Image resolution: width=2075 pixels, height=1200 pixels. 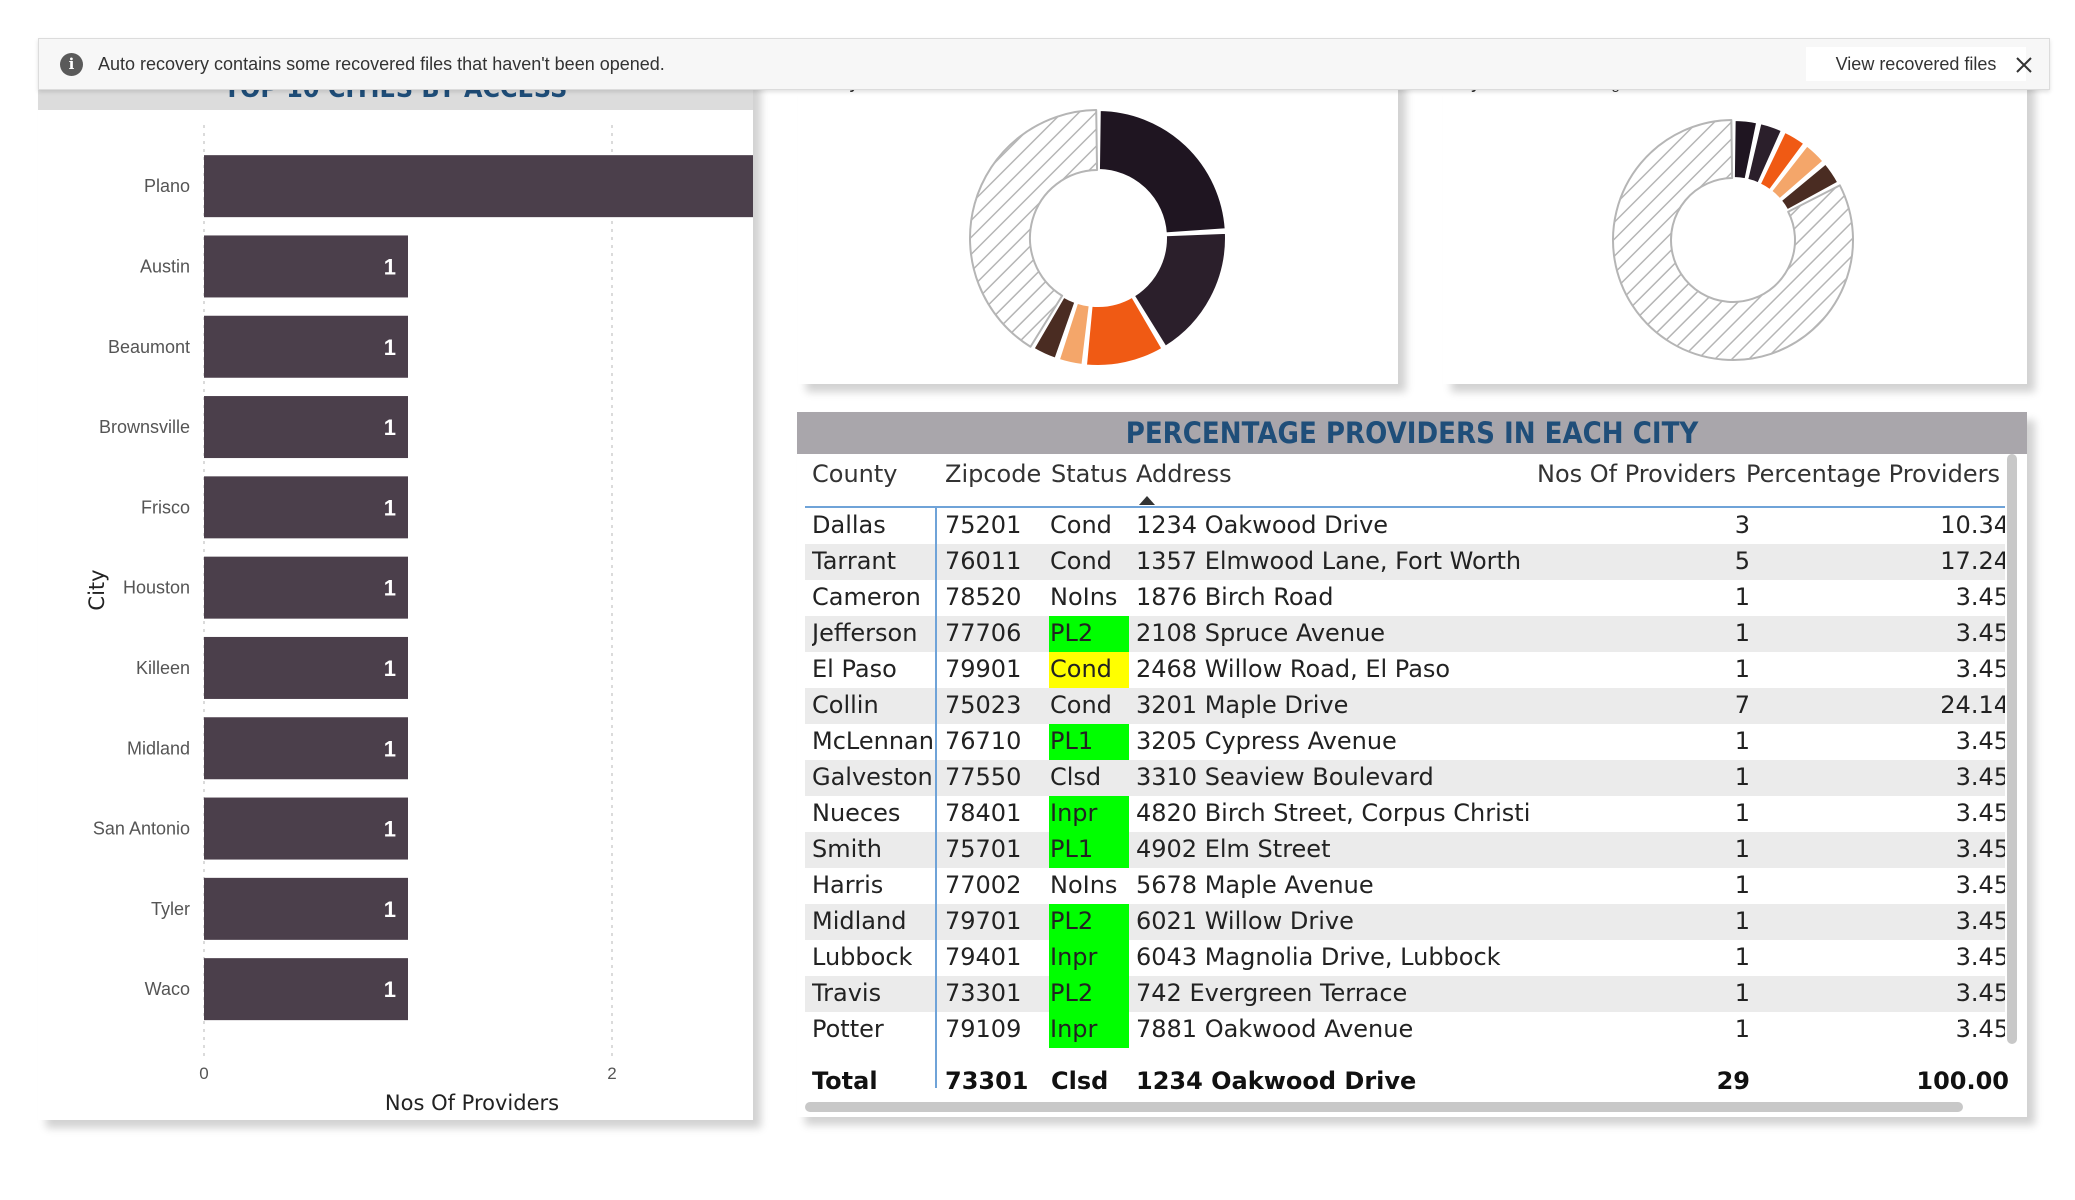 I want to click on county-donut-panel: CountyCollinTarrantDallasBellBexarOthers, so click(x=1098, y=227).